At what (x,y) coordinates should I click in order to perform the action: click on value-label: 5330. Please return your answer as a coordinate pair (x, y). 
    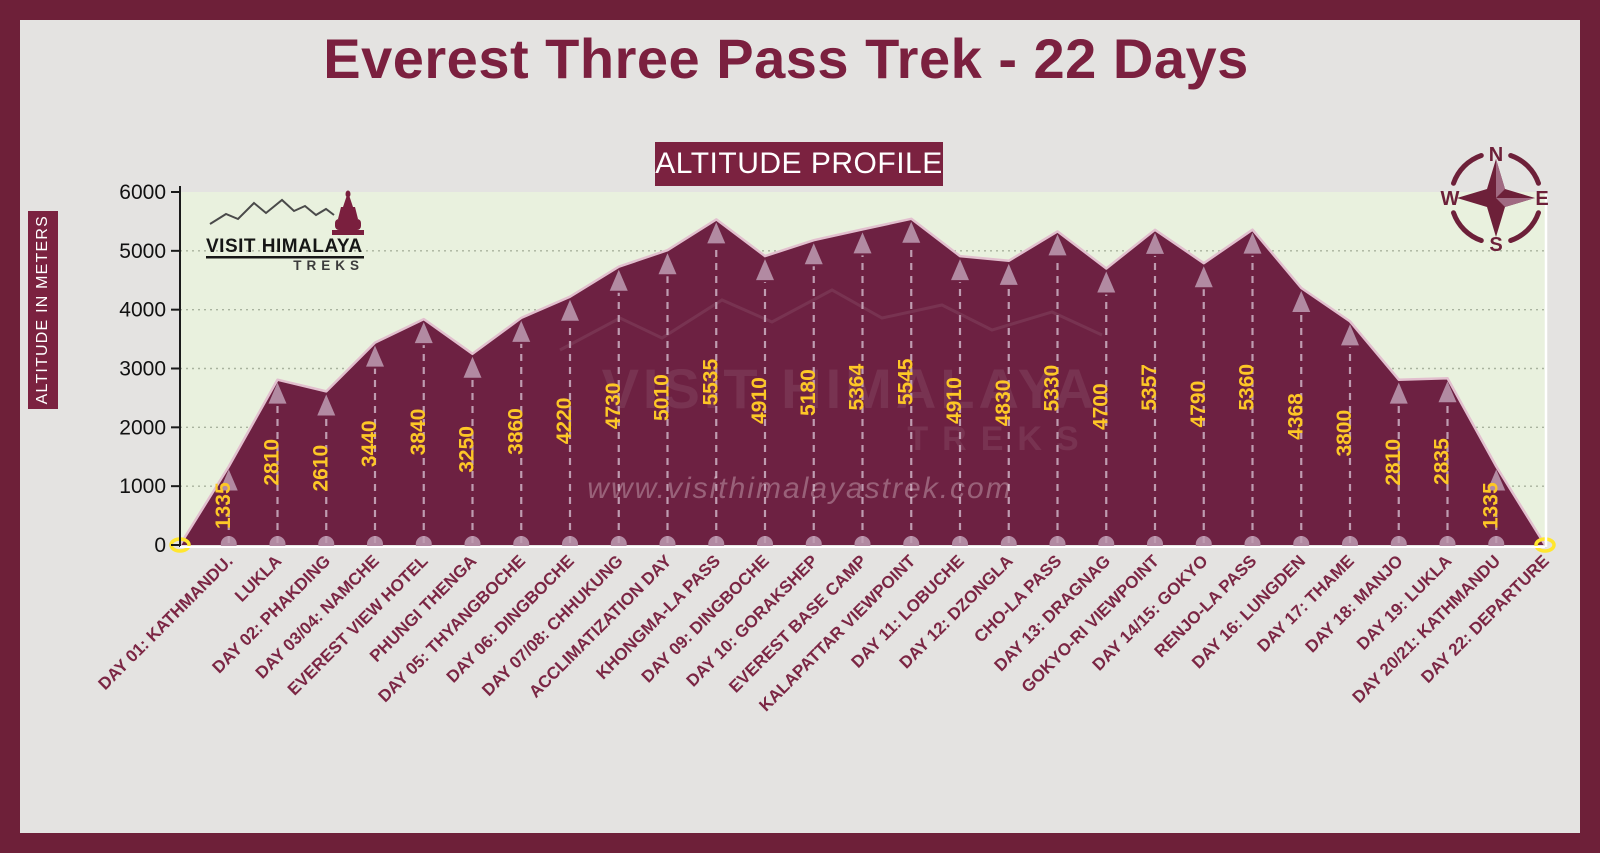
    Looking at the image, I should click on (1052, 388).